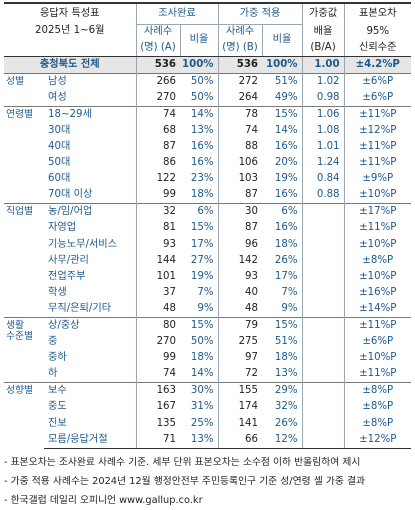  I want to click on cases-b-cell: 66, so click(240, 440).